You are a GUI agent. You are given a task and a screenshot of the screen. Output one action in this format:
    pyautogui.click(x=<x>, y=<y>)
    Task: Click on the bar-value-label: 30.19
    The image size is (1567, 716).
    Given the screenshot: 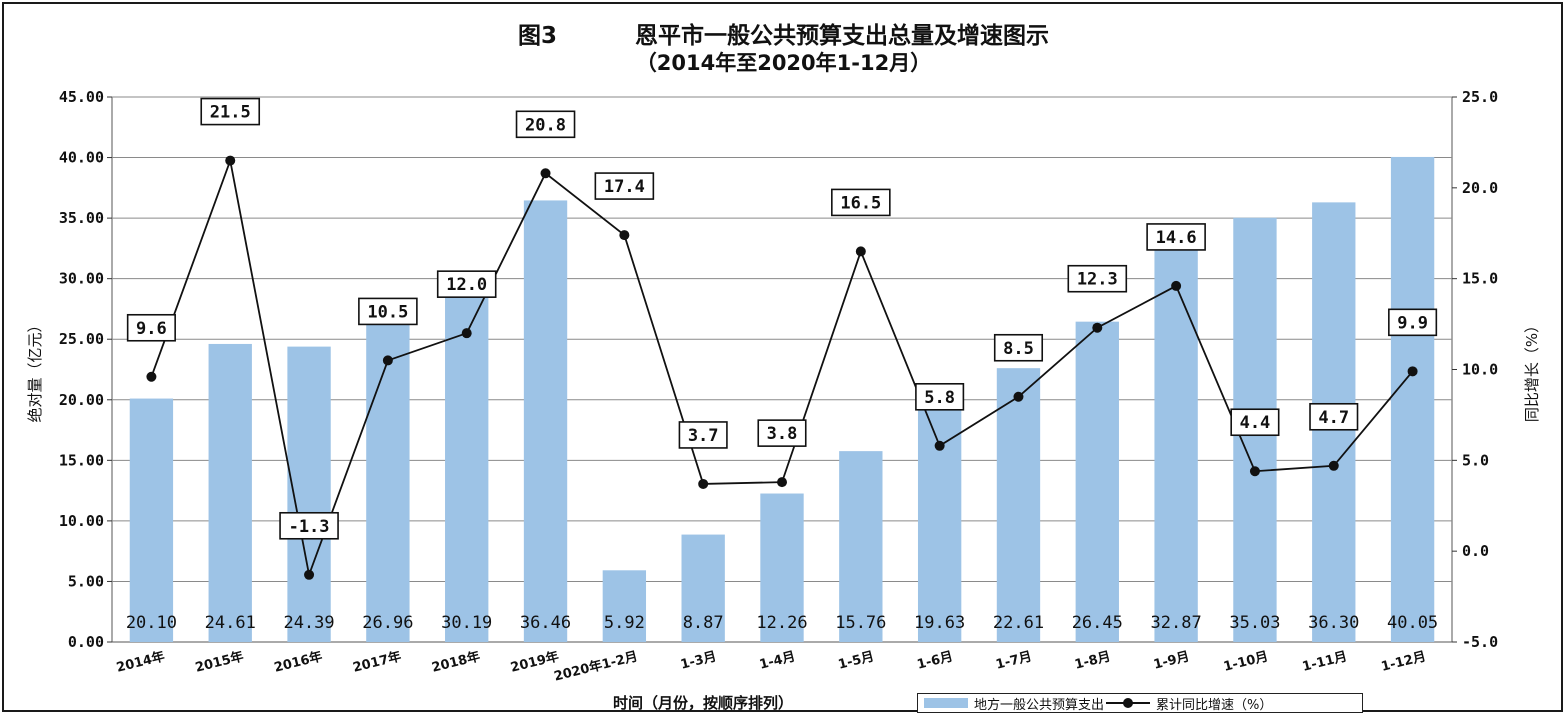 What is the action you would take?
    pyautogui.click(x=466, y=623)
    